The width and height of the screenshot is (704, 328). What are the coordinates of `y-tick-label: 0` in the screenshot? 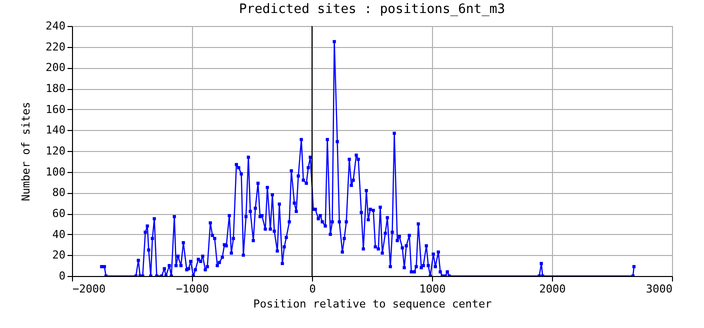 It's located at (62, 276).